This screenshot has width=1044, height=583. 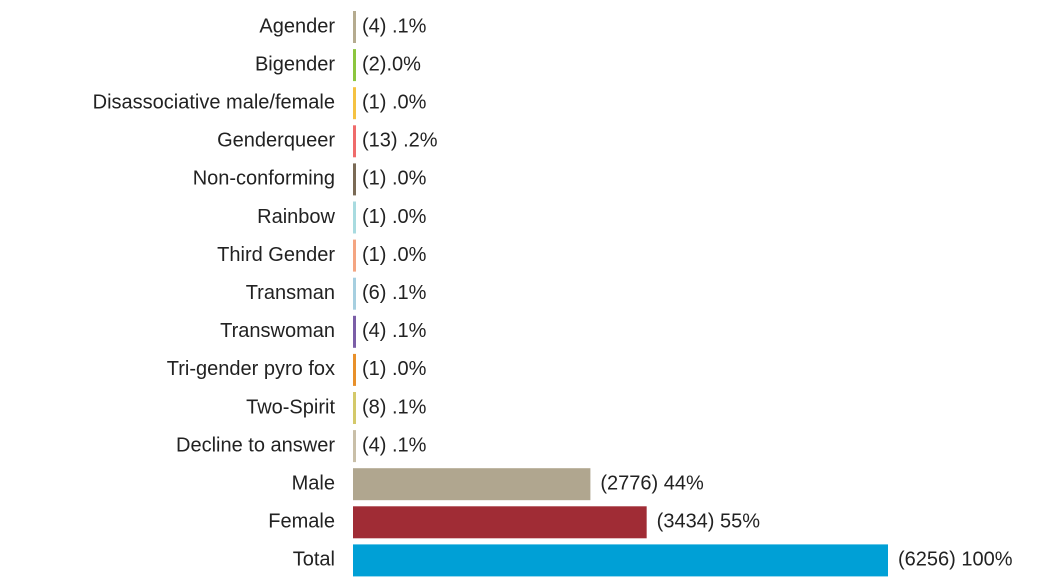 I want to click on category-label: Bigender, so click(x=295, y=64).